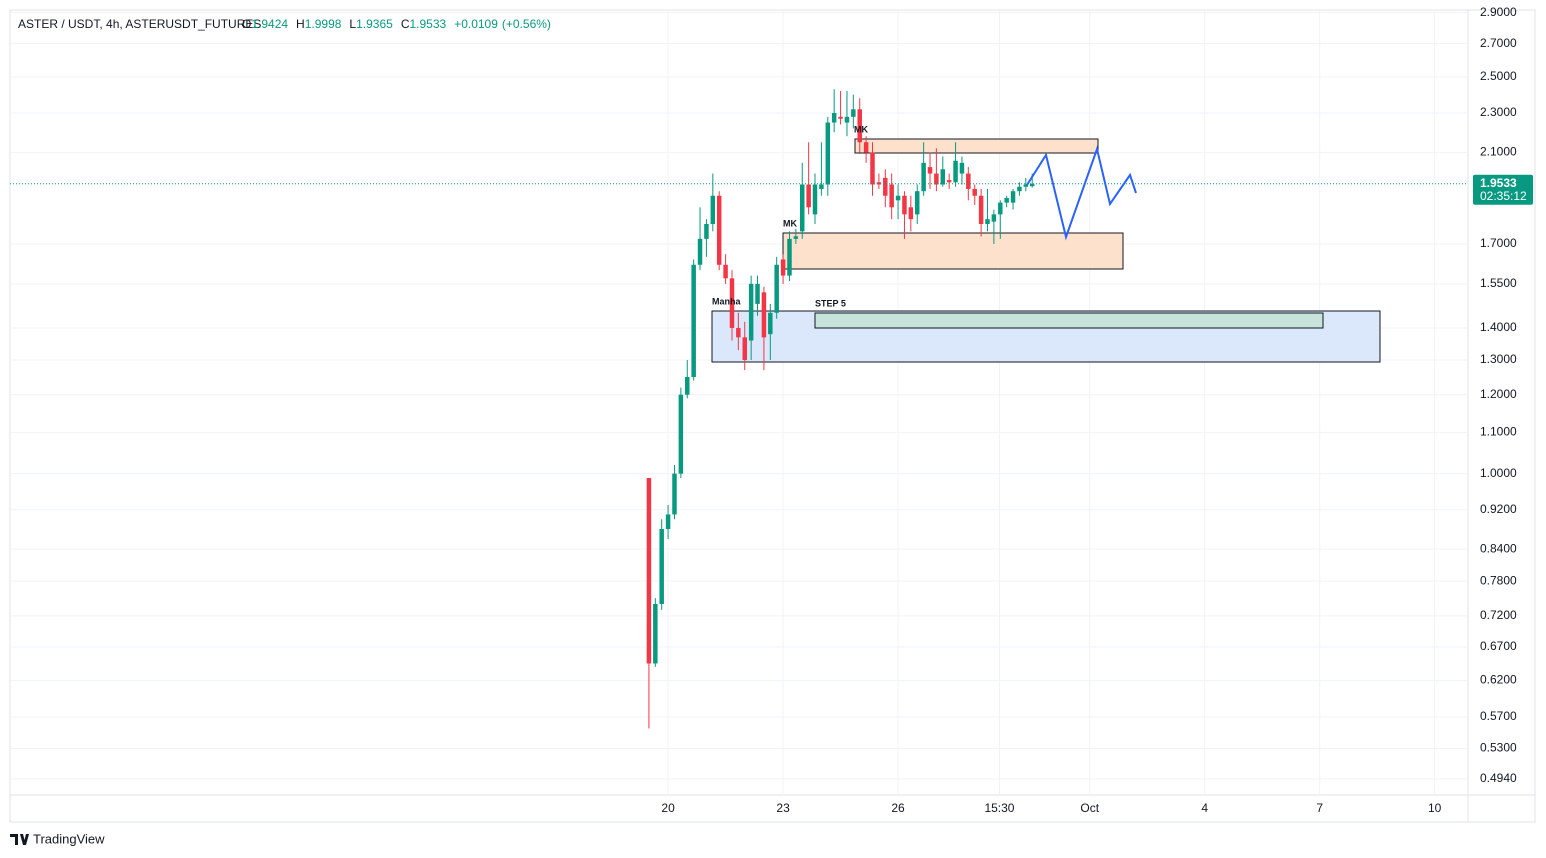 This screenshot has width=1546, height=858. What do you see at coordinates (352, 24) in the screenshot?
I see `ohlc-letter: L` at bounding box center [352, 24].